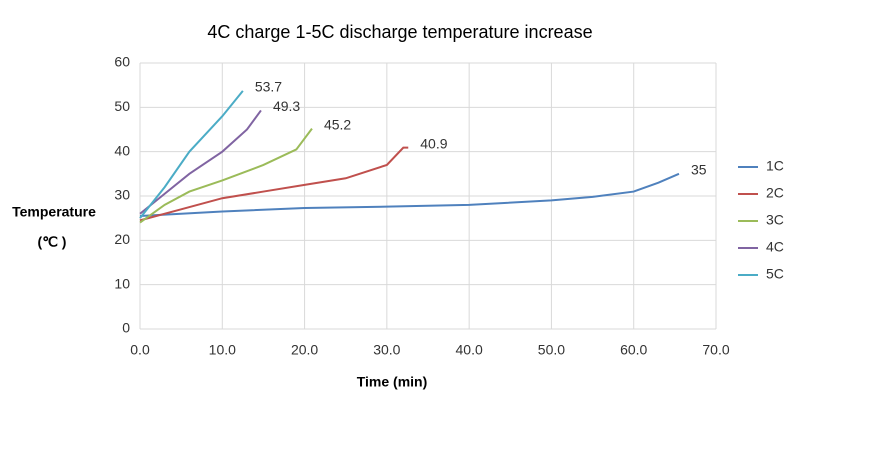 This screenshot has height=455, width=878. What do you see at coordinates (122, 62) in the screenshot?
I see `y-tick-label: 60` at bounding box center [122, 62].